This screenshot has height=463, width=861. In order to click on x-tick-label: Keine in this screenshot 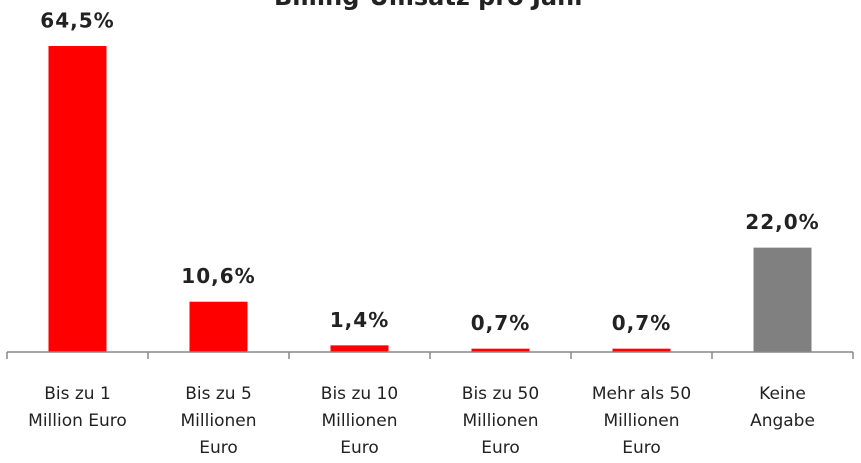, I will do `click(782, 394)`.